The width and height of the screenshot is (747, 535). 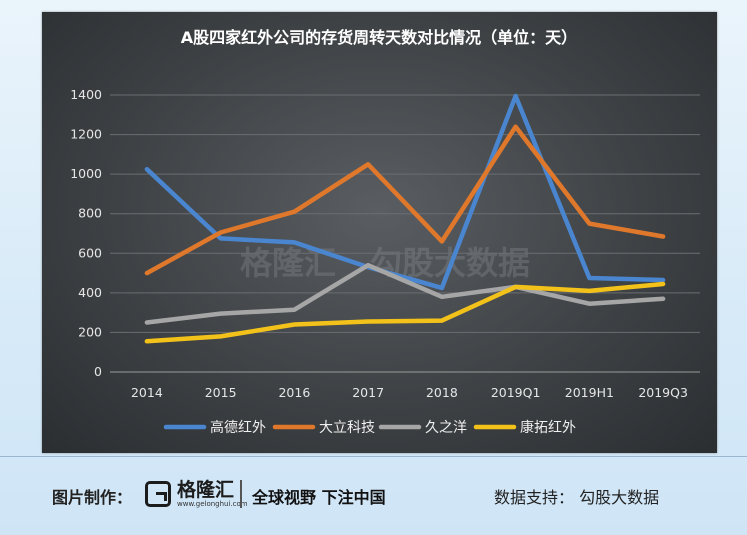 What do you see at coordinates (86, 233) in the screenshot?
I see `y-axis: 0 200 400 600 800 1000 1200 1400` at bounding box center [86, 233].